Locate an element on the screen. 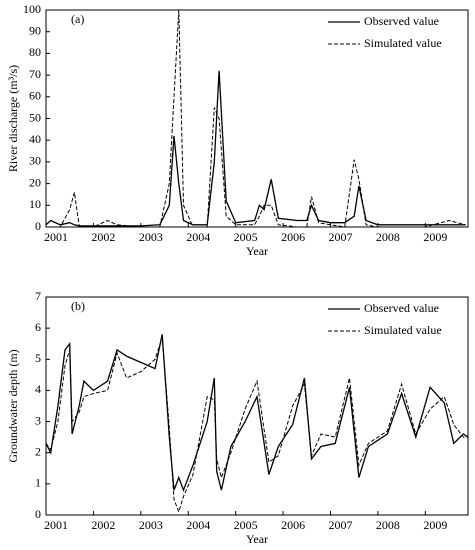 This screenshot has width=475, height=550. y-tick-label: 4 is located at coordinates (38, 389).